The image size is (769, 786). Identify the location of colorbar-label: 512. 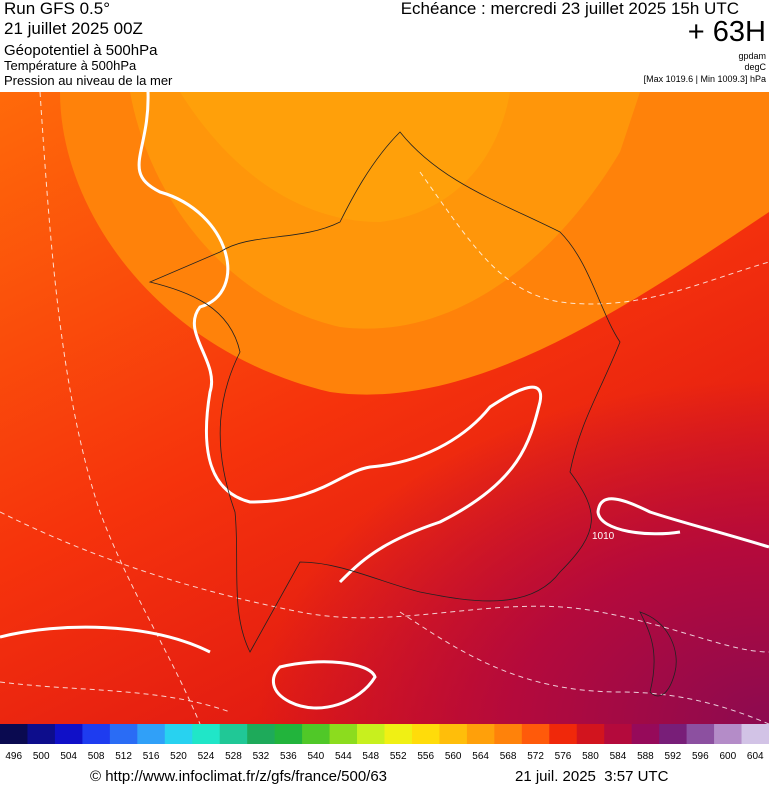
(123, 756).